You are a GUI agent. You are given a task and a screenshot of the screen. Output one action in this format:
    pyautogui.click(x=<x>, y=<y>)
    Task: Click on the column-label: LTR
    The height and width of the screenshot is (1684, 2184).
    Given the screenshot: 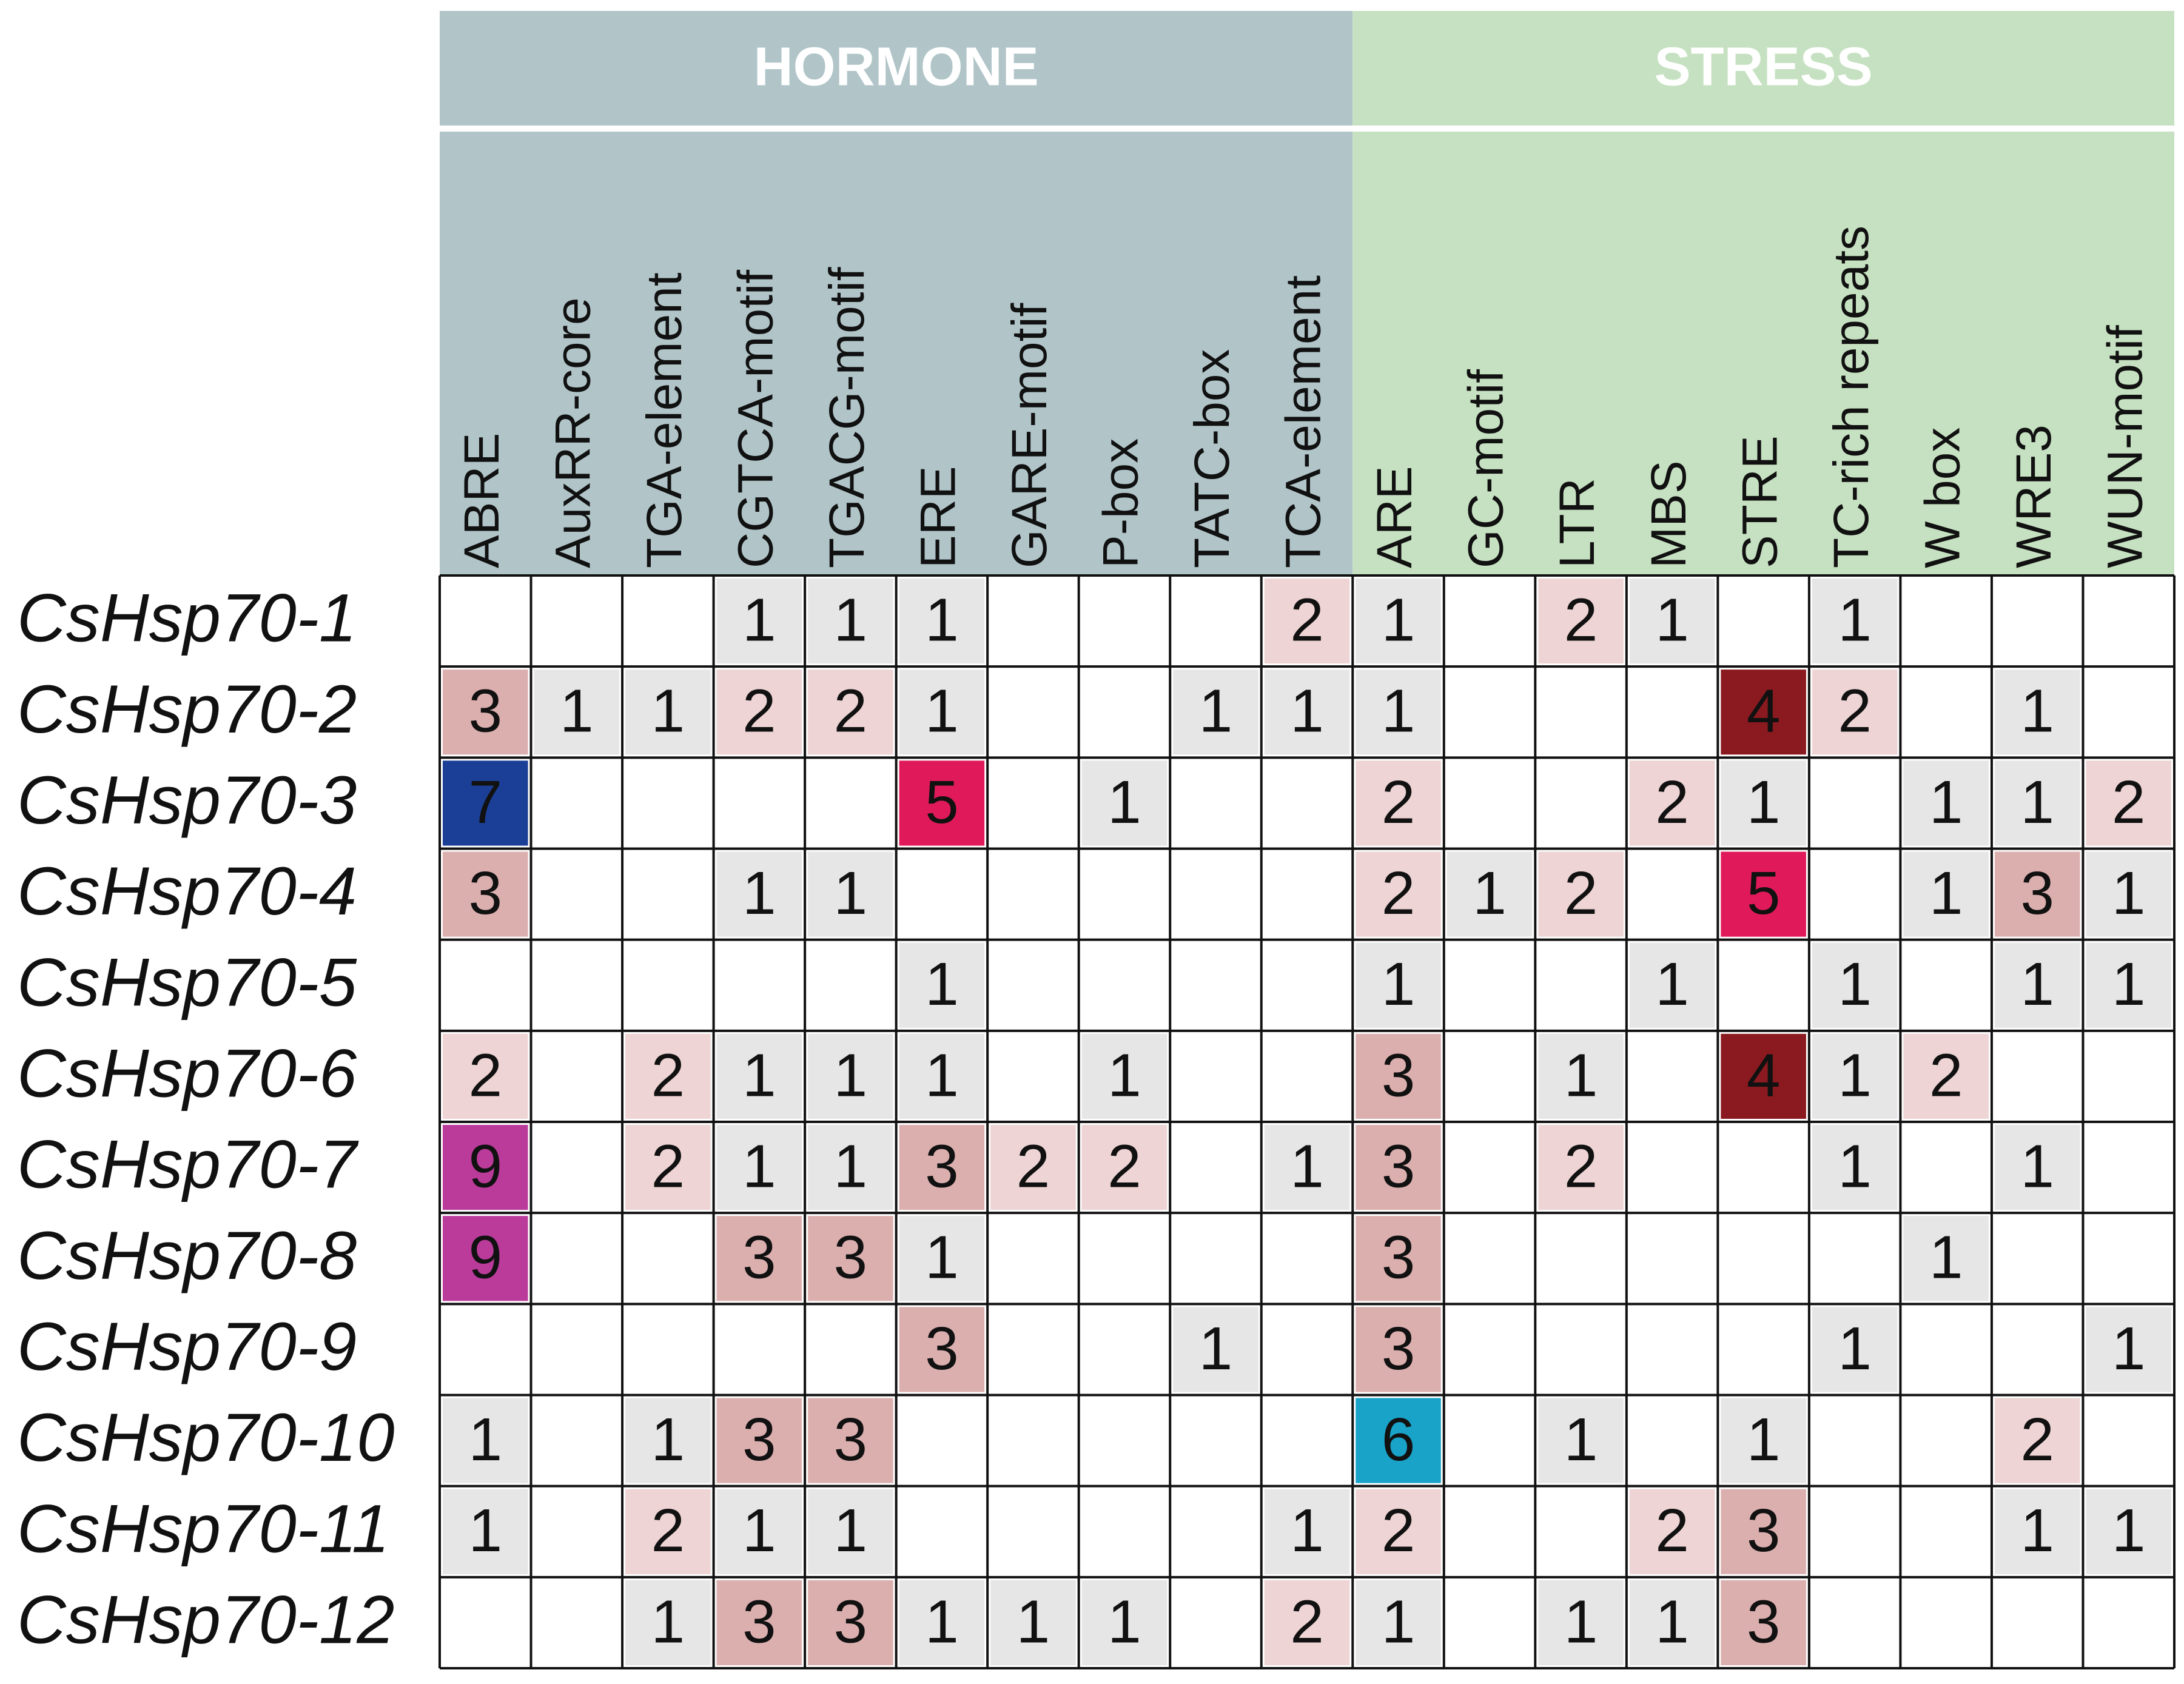 What is the action you would take?
    pyautogui.click(x=1577, y=523)
    